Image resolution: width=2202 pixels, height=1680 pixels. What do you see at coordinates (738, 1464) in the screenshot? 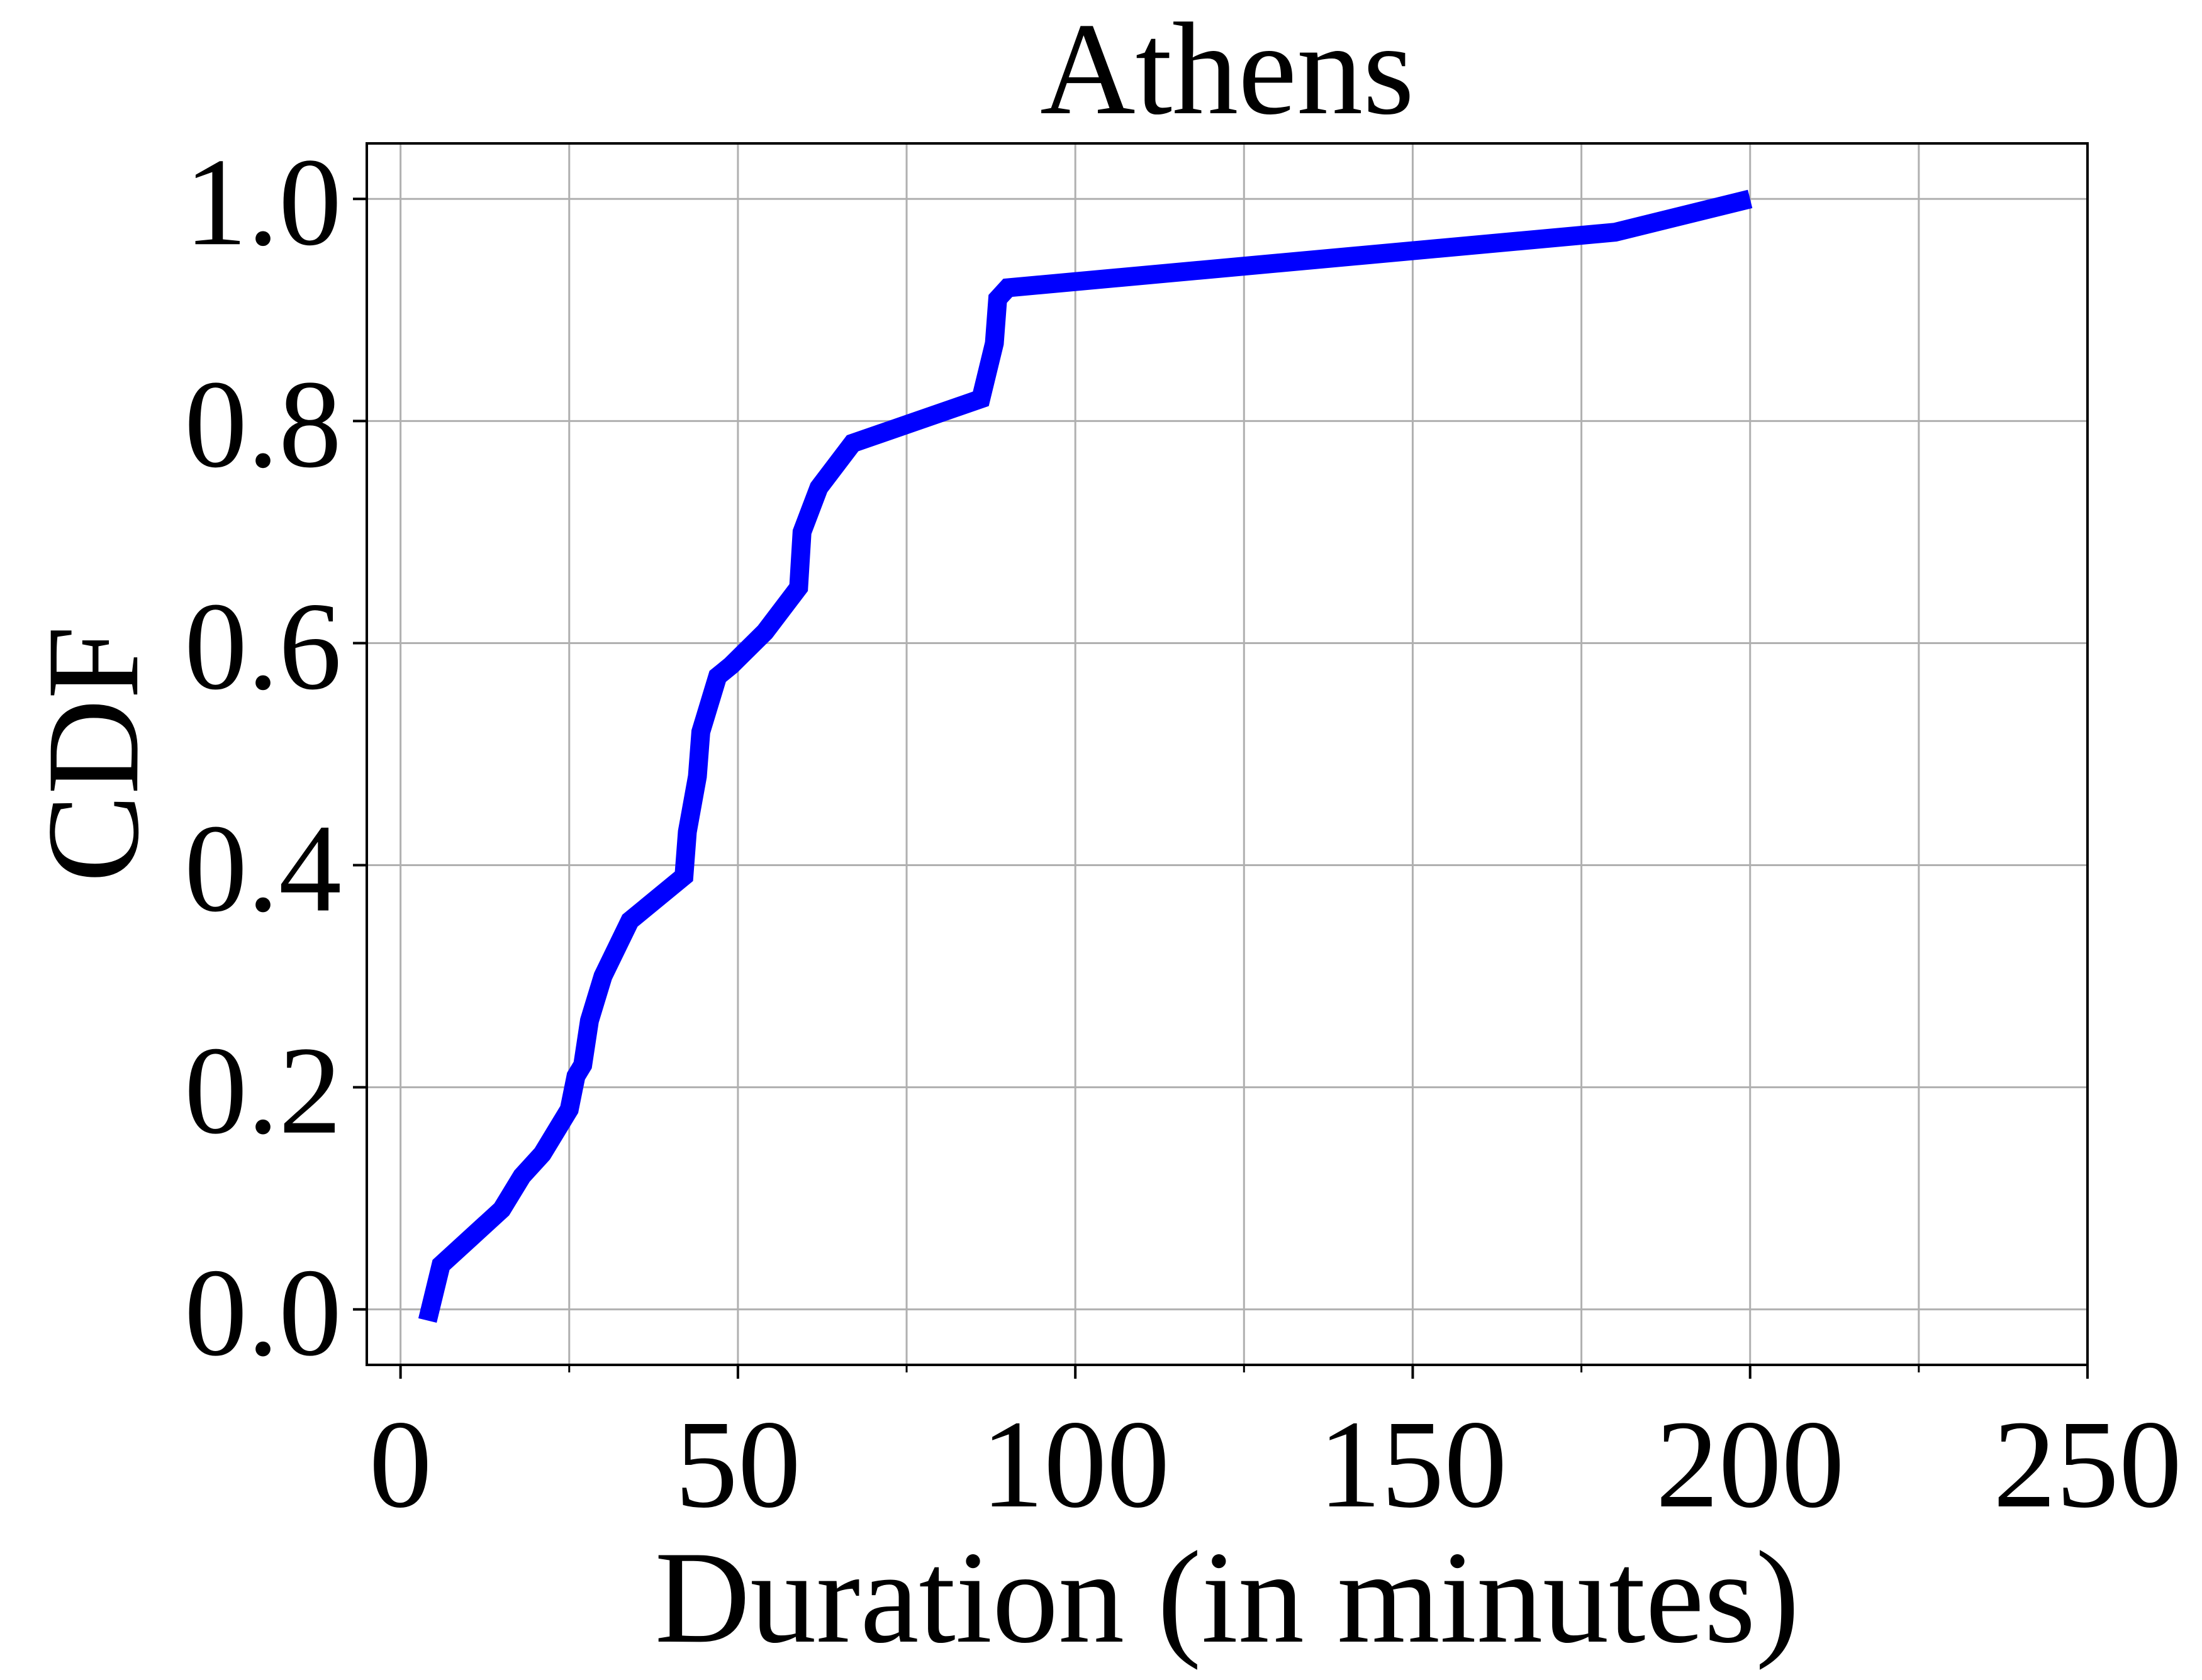
I see `x-tick-label: 50` at bounding box center [738, 1464].